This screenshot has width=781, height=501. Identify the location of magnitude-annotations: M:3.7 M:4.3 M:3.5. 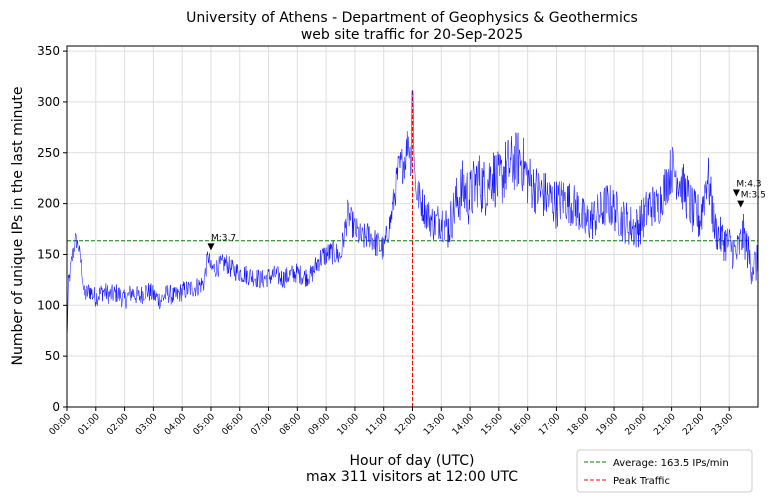
(486, 215).